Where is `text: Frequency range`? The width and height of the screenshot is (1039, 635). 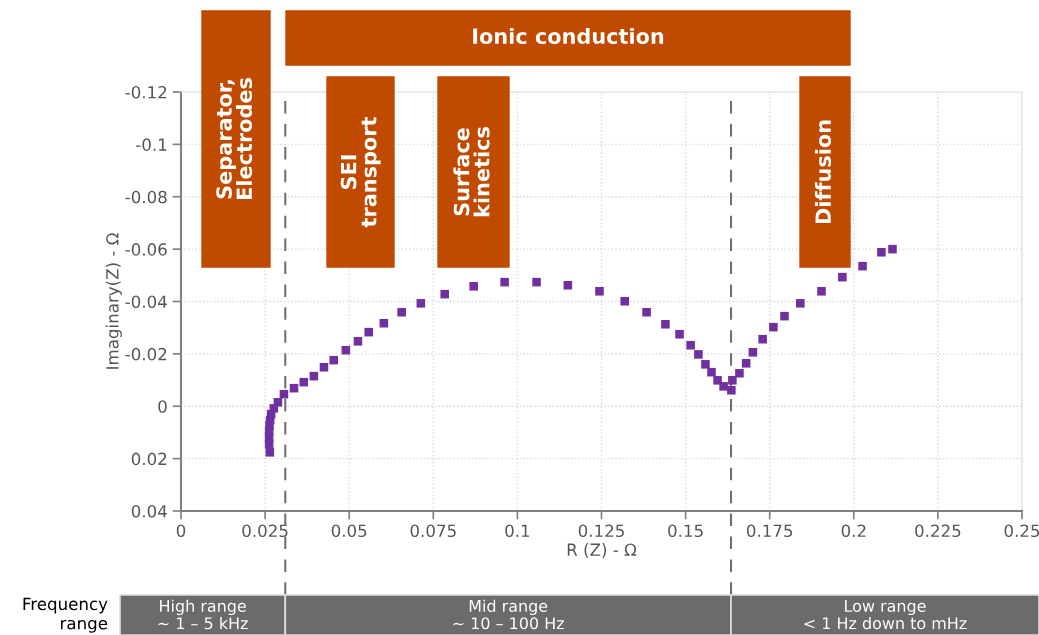 text: Frequency range is located at coordinates (65, 615).